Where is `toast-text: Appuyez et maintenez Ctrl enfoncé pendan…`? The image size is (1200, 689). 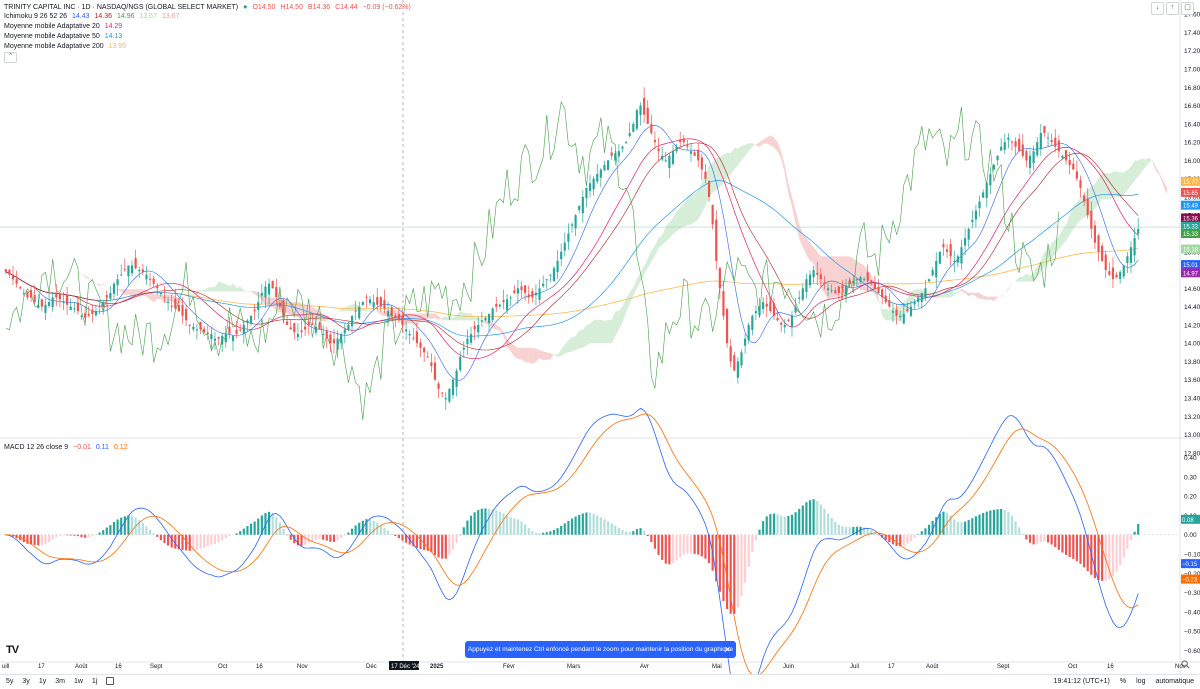 toast-text: Appuyez et maintenez Ctrl enfoncé pendan… is located at coordinates (600, 649).